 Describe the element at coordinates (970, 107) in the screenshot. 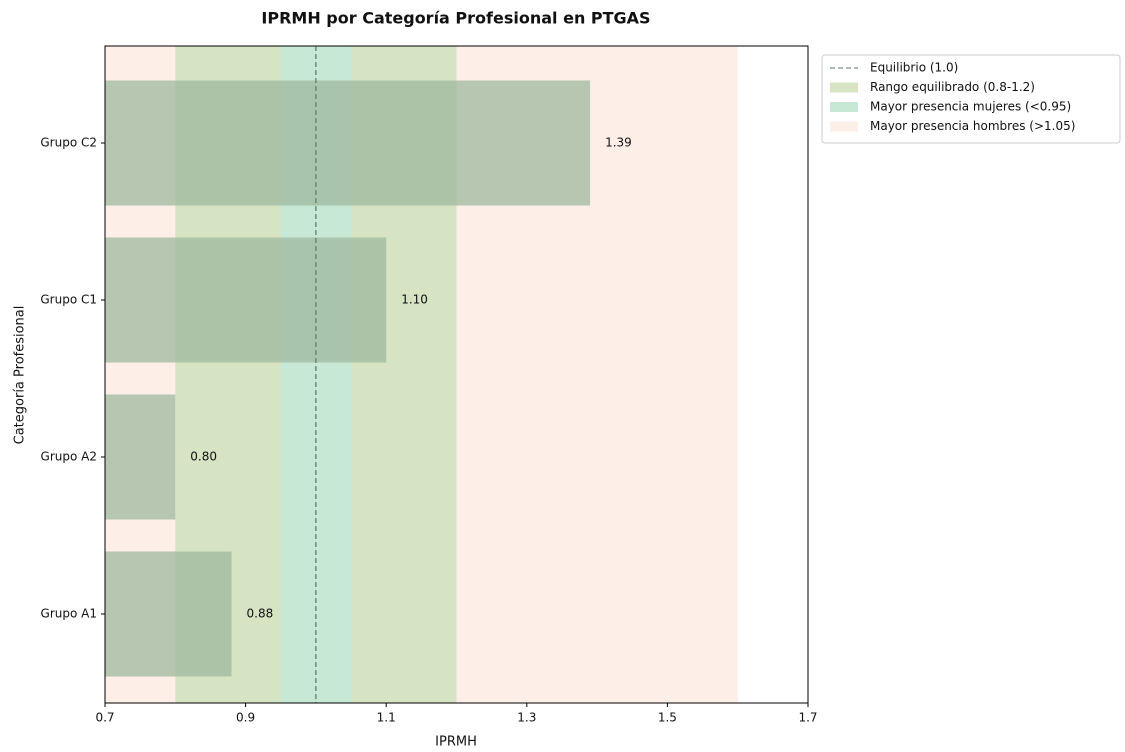

I see `legend-label: Mayor presencia mujeres (<0.95)` at that location.